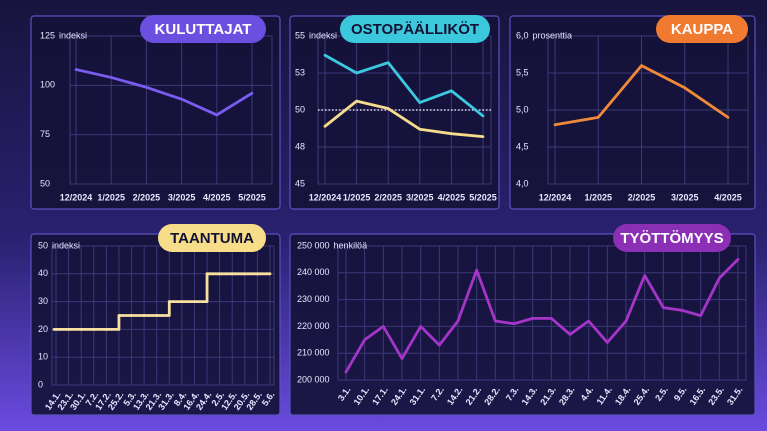 This screenshot has width=767, height=431. What do you see at coordinates (313, 245) in the screenshot?
I see `y-tick-label: 250 000` at bounding box center [313, 245].